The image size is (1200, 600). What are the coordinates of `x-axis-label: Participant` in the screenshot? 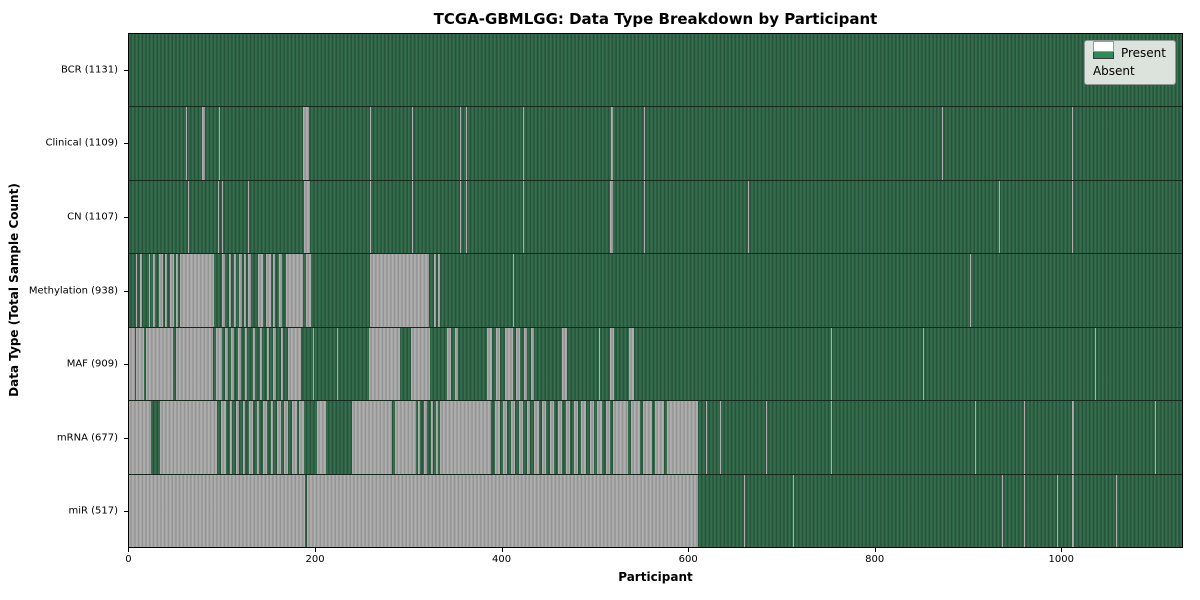 It's located at (655, 577).